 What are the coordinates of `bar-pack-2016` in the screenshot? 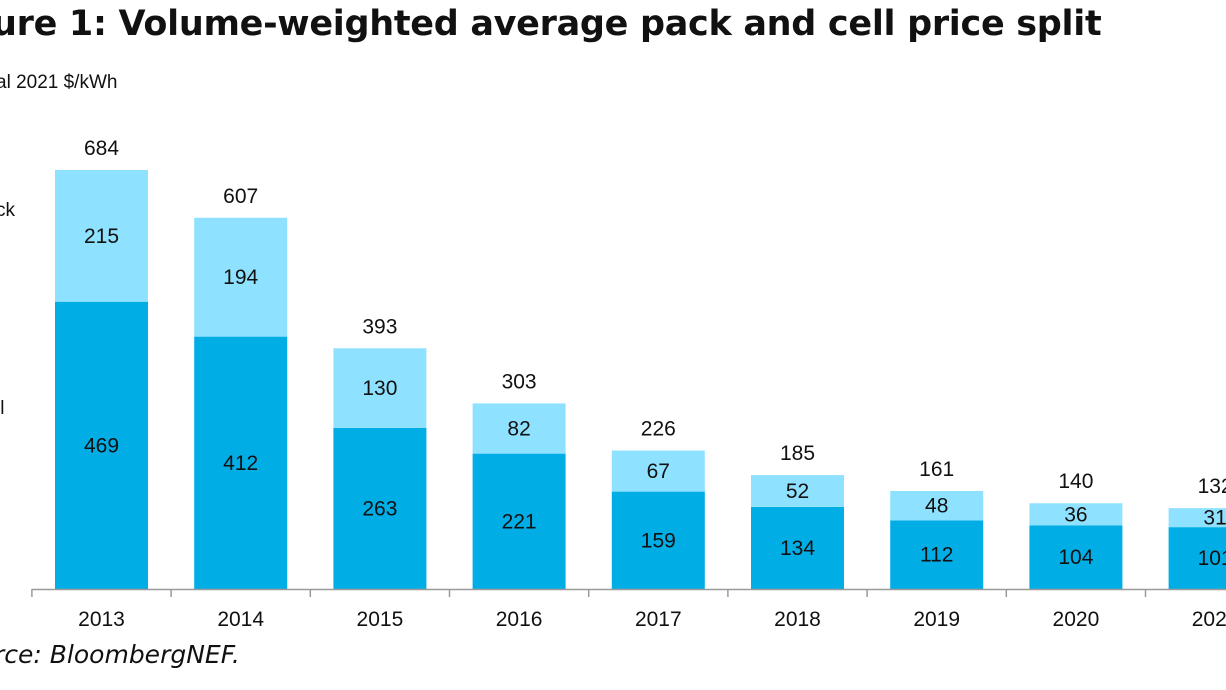 It's located at (519, 428).